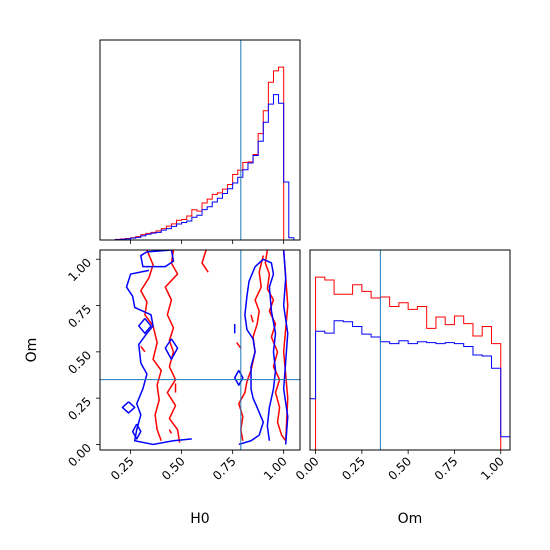  I want to click on om-histogram-x-ticks: 0.00 0.25 0.50 0.75 1.00, so click(400, 466).